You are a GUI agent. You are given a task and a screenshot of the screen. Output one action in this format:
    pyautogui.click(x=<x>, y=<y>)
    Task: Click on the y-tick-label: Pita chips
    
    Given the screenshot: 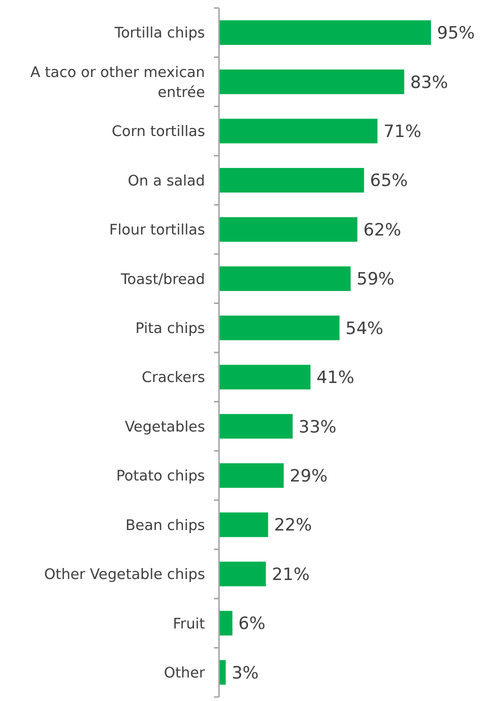 What is the action you would take?
    pyautogui.click(x=170, y=328)
    